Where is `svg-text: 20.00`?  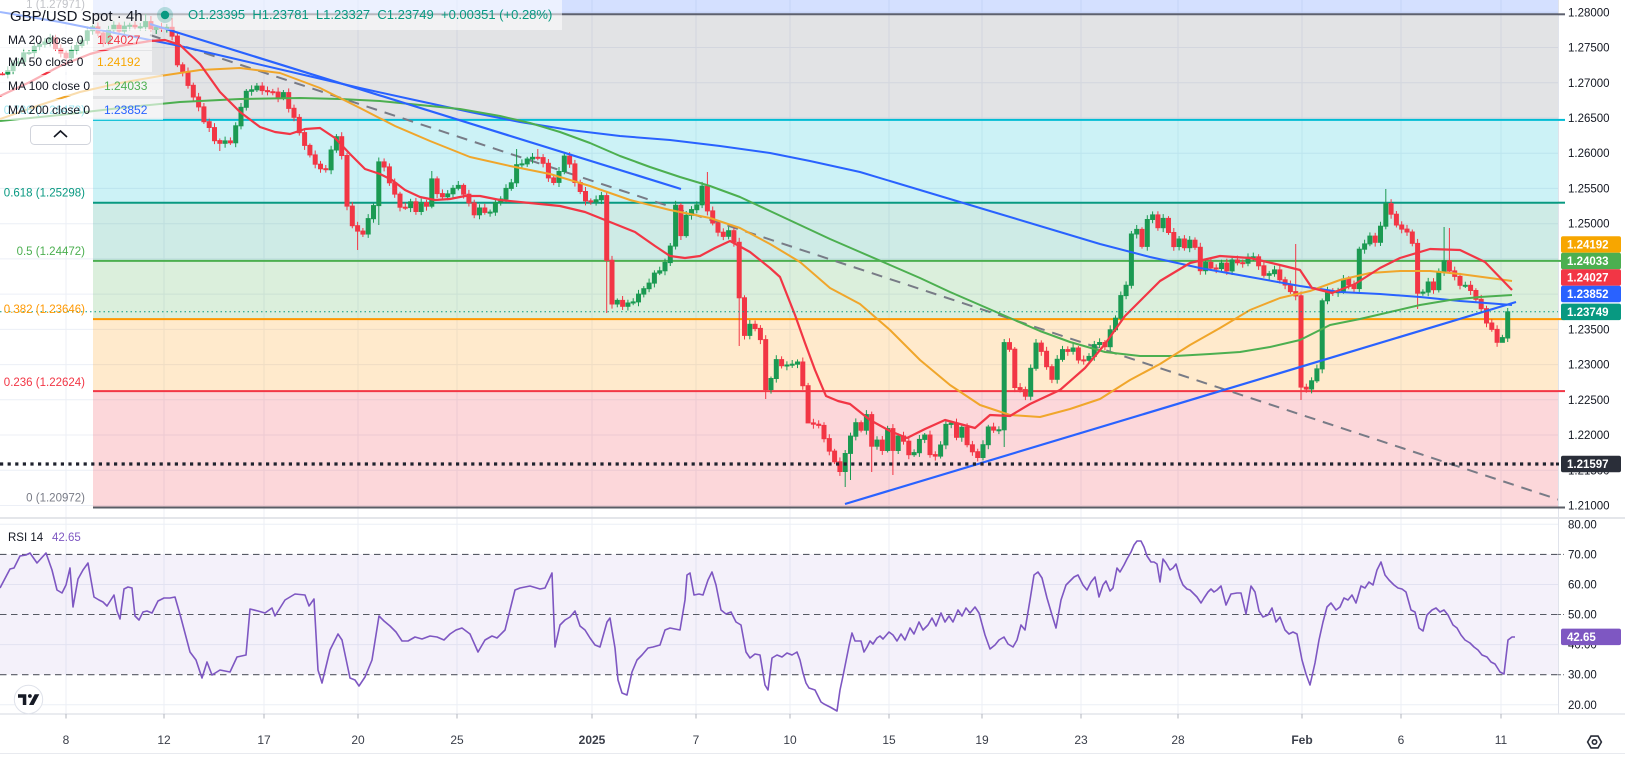
svg-text: 20.00 is located at coordinates (1582, 706).